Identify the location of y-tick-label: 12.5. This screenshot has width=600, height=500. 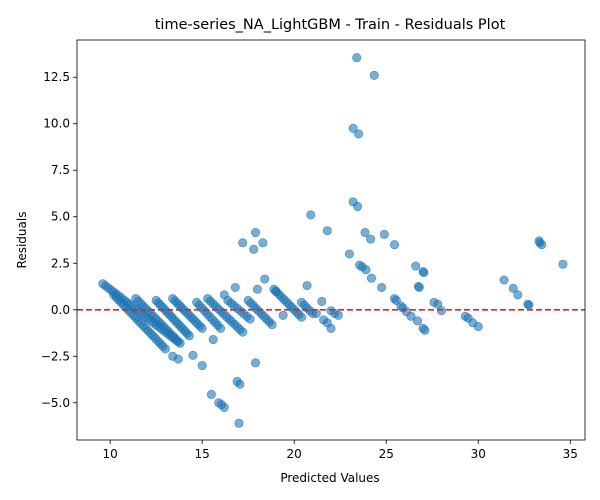
(56, 77).